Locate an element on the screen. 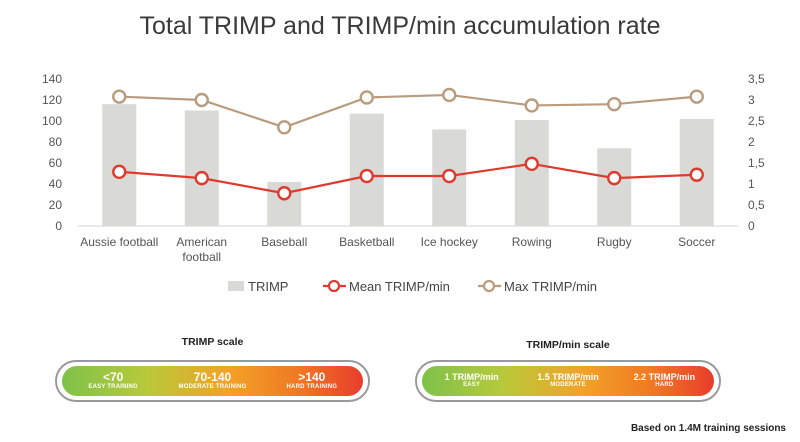 The height and width of the screenshot is (442, 800). trimp-scale-easy: <70 EASY TRAINING is located at coordinates (113, 381).